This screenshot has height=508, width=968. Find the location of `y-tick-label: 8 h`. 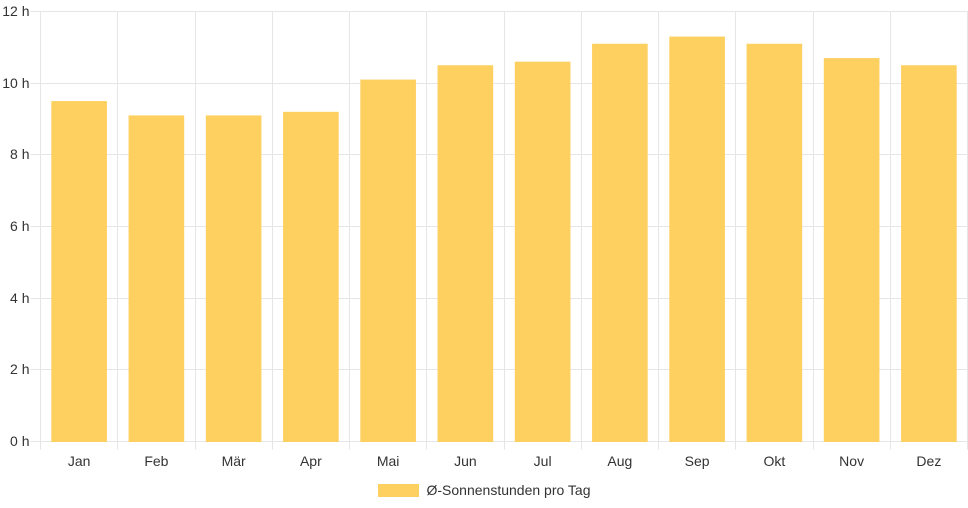

y-tick-label: 8 h is located at coordinates (19, 154).